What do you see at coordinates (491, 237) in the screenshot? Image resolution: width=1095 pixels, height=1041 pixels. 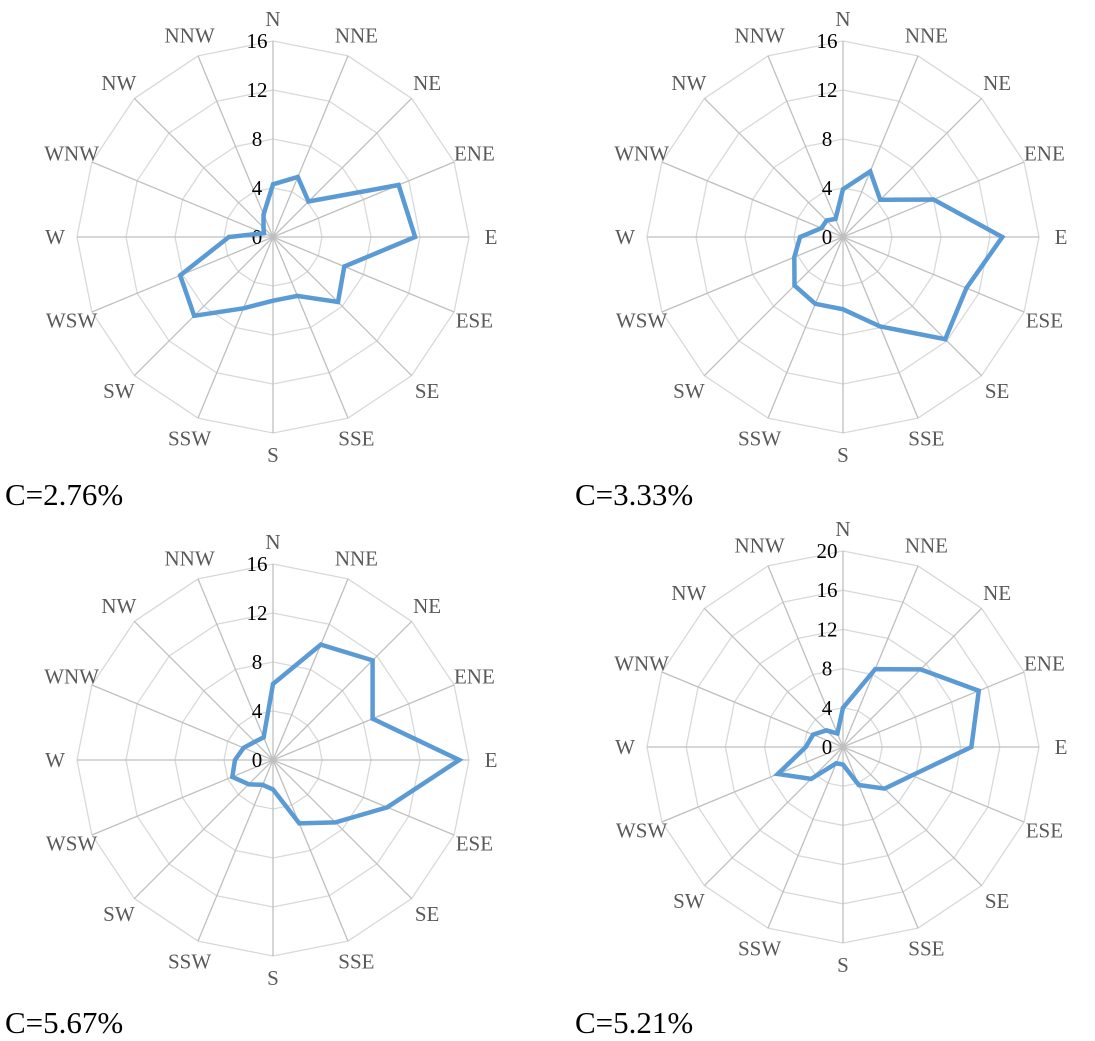 I see `direction-label-E: E` at bounding box center [491, 237].